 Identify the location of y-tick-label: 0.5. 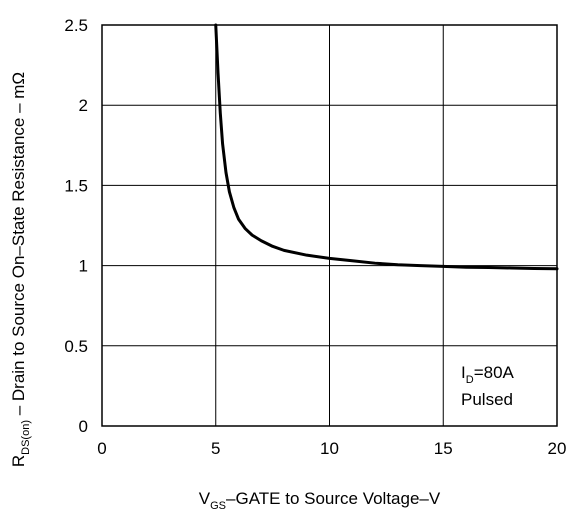
(76, 346).